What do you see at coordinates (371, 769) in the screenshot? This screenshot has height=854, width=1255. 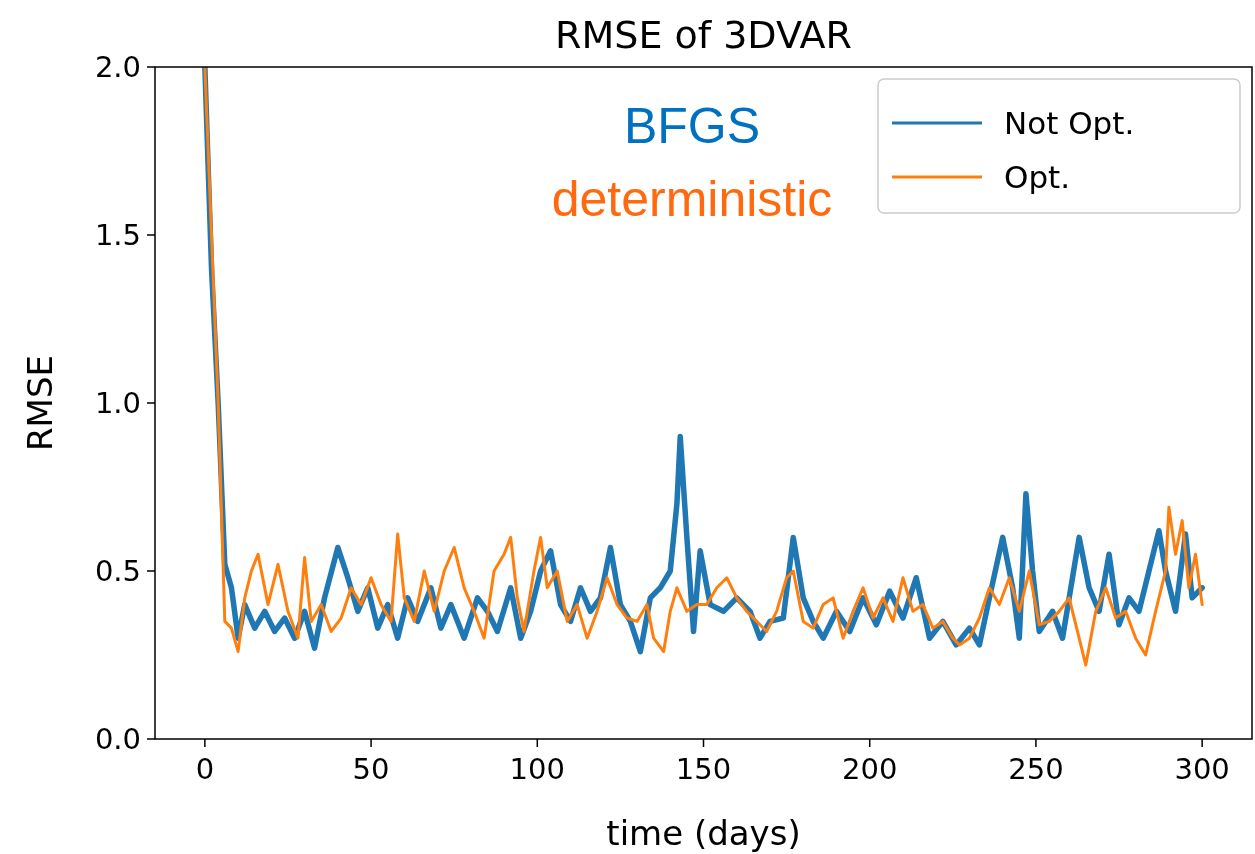 I see `x-tick-label: 50` at bounding box center [371, 769].